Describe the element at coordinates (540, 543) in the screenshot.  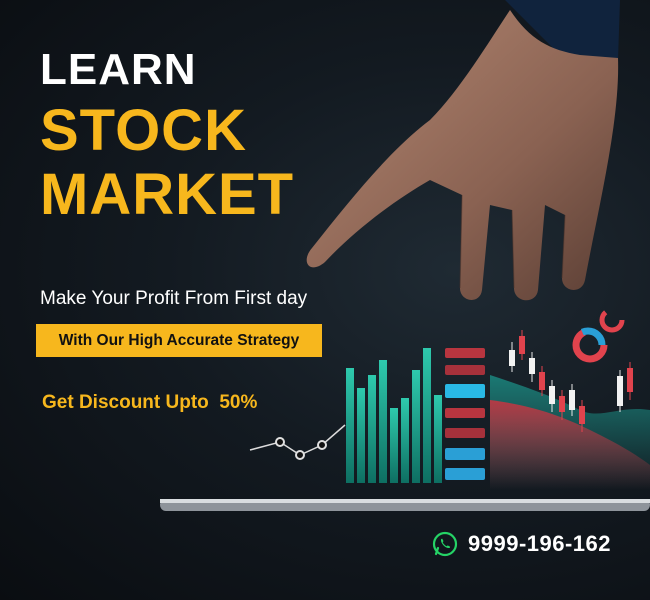
I see `phone-number: 9999-196-162` at that location.